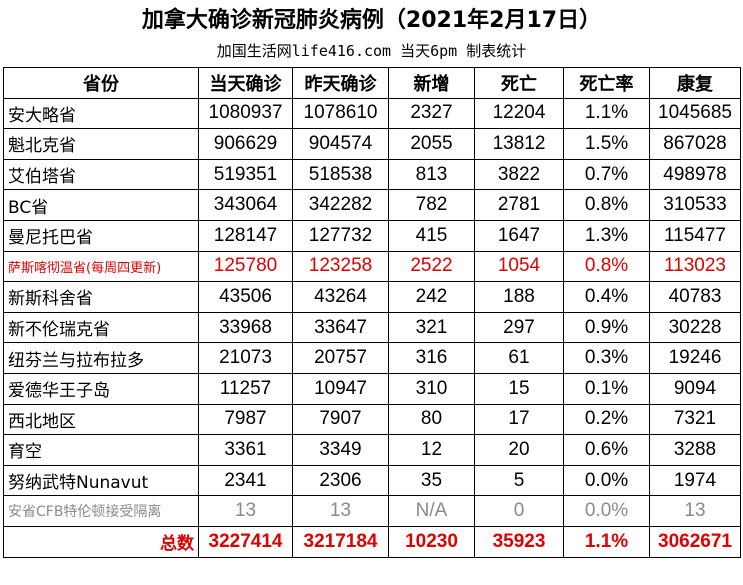 The width and height of the screenshot is (743, 585). What do you see at coordinates (101, 541) in the screenshot?
I see `row-label: 总数` at bounding box center [101, 541].